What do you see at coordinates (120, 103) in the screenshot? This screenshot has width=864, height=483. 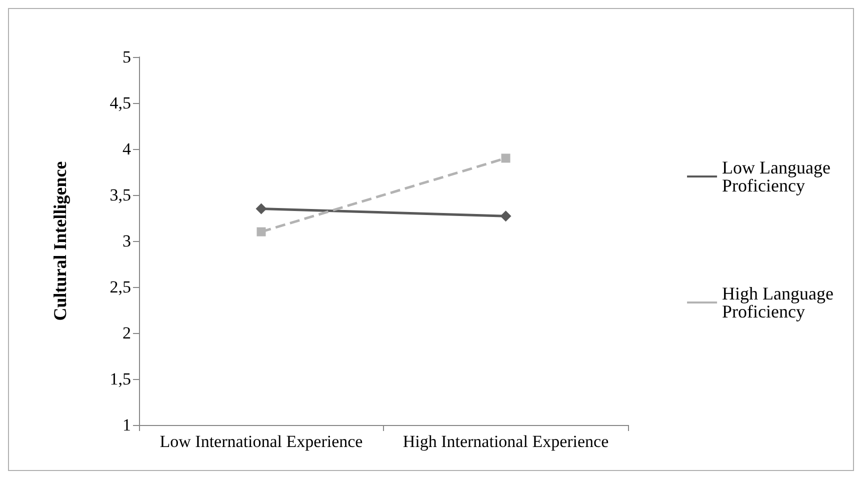 I see `y-tick-label: 4,5` at bounding box center [120, 103].